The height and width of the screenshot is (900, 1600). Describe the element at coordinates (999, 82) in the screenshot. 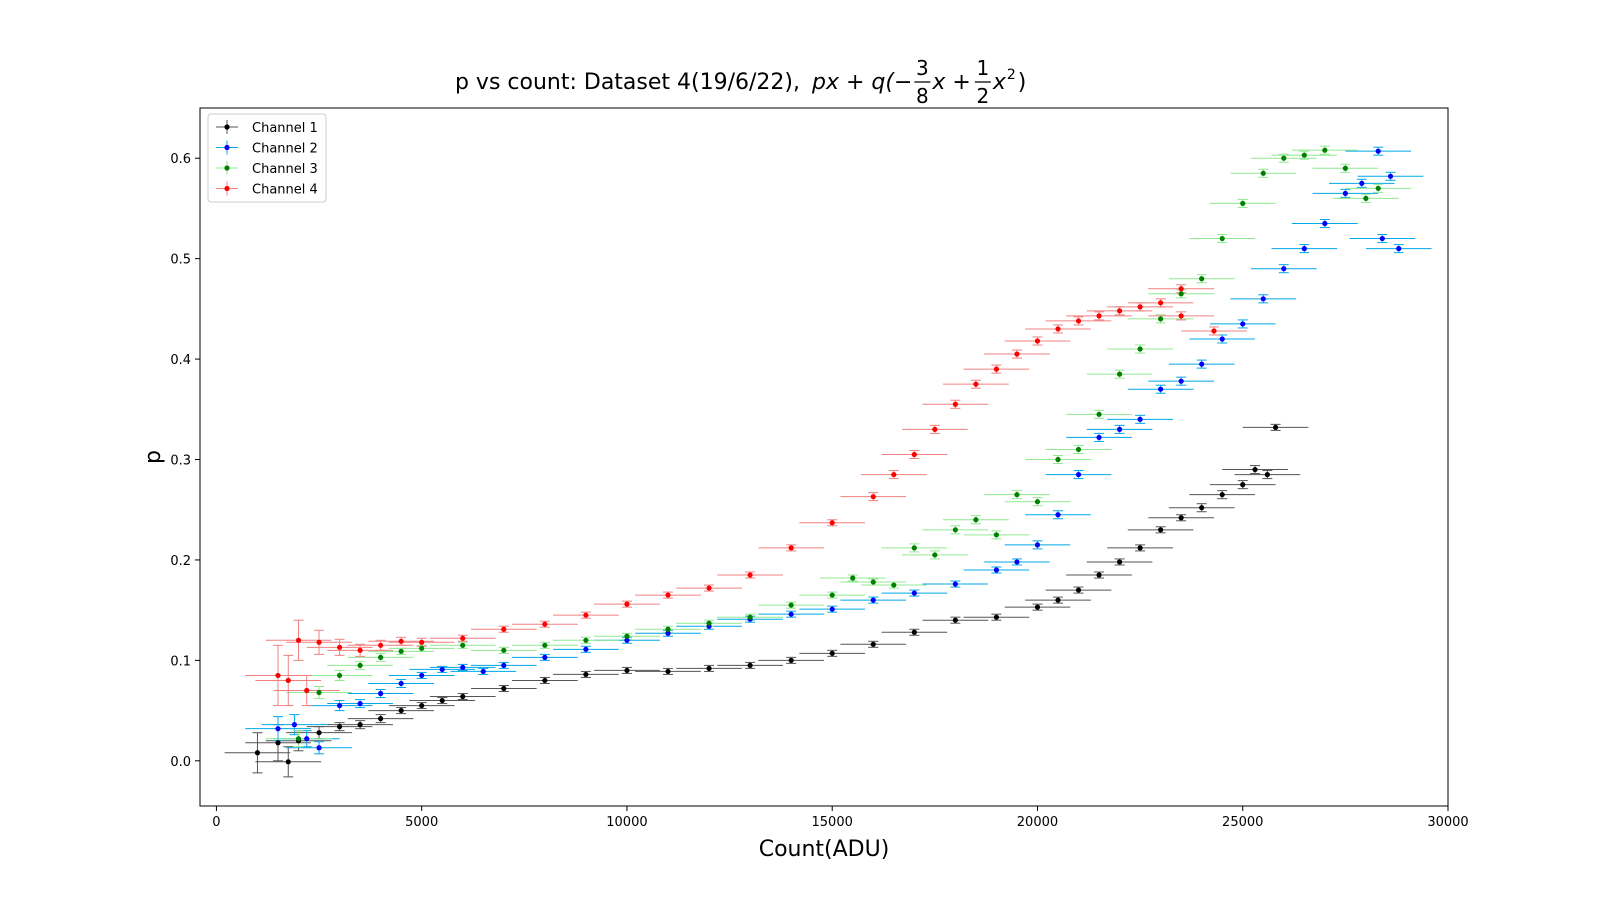

I see `formula-x: x` at that location.